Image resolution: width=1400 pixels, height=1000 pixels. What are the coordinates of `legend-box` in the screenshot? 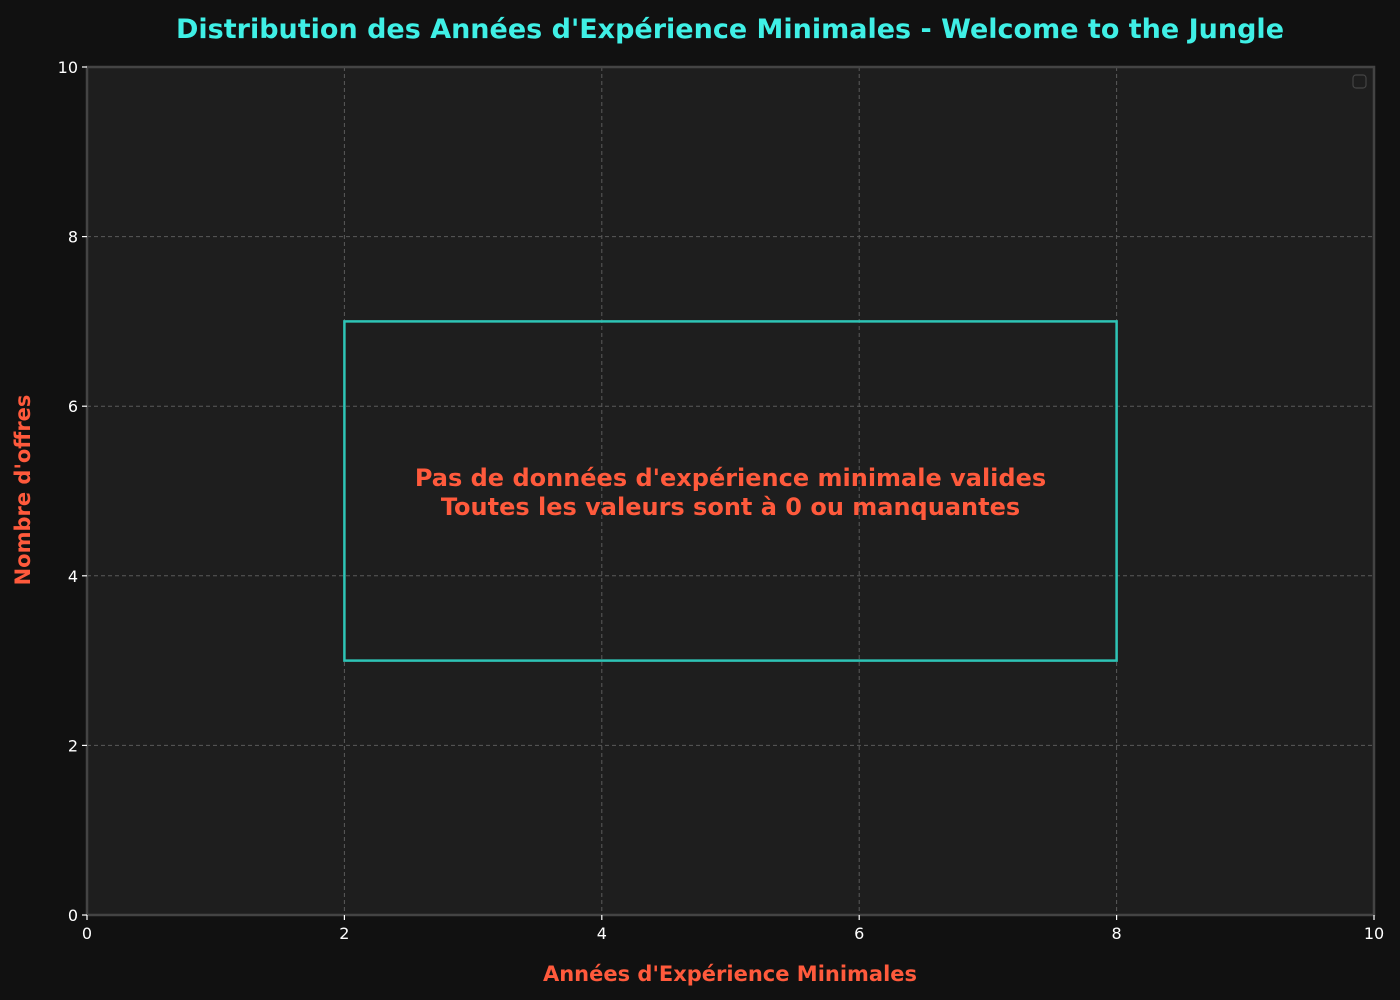 It's located at (1359, 81).